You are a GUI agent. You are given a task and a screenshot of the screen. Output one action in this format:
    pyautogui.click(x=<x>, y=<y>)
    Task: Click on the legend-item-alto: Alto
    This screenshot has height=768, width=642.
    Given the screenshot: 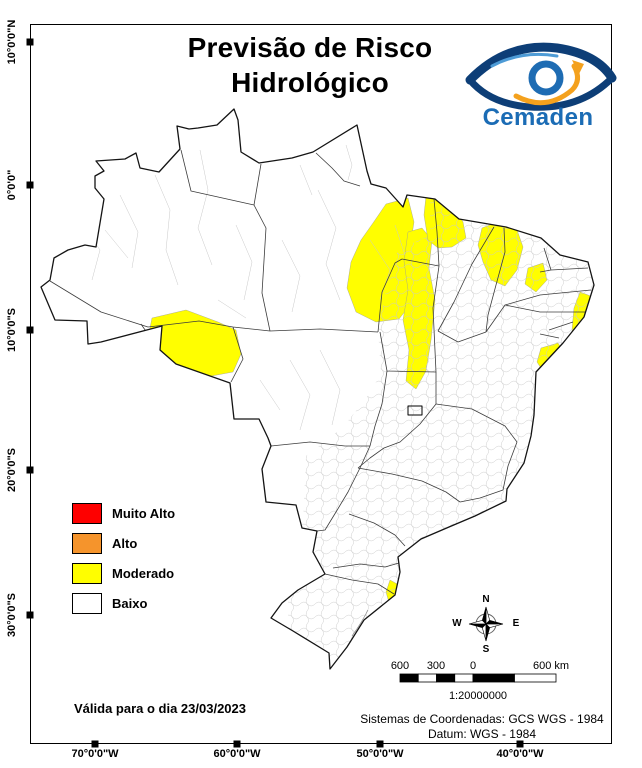 What is the action you would take?
    pyautogui.click(x=104, y=543)
    